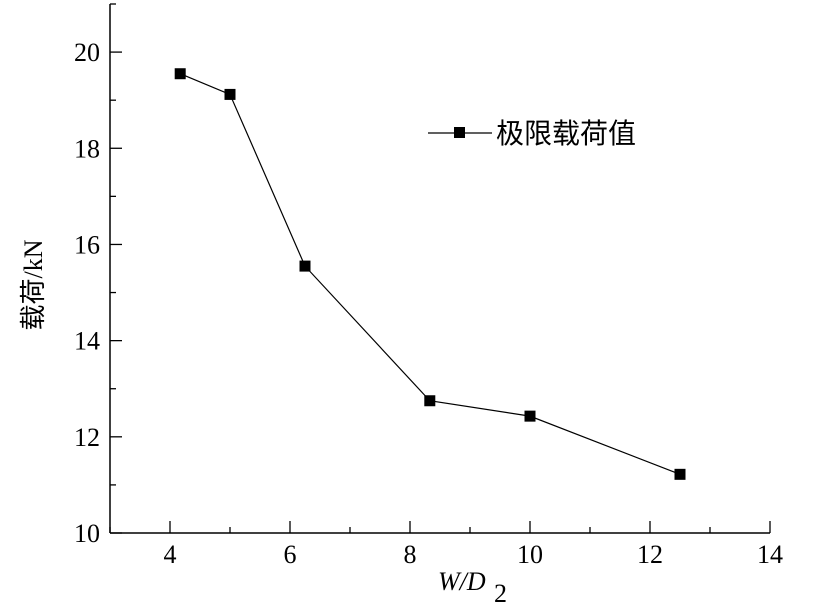 The width and height of the screenshot is (827, 607). I want to click on y-axis-title: 载荷/kN, so click(33, 284).